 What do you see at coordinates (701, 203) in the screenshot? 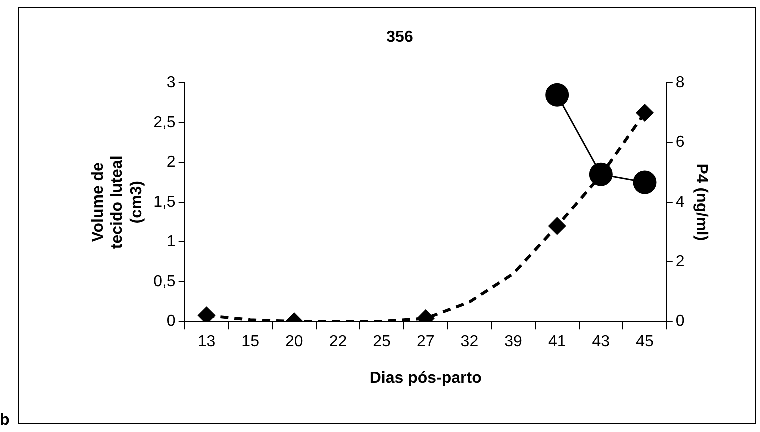
I see `y2-axis-title: P4 (ng/ml)` at bounding box center [701, 203].